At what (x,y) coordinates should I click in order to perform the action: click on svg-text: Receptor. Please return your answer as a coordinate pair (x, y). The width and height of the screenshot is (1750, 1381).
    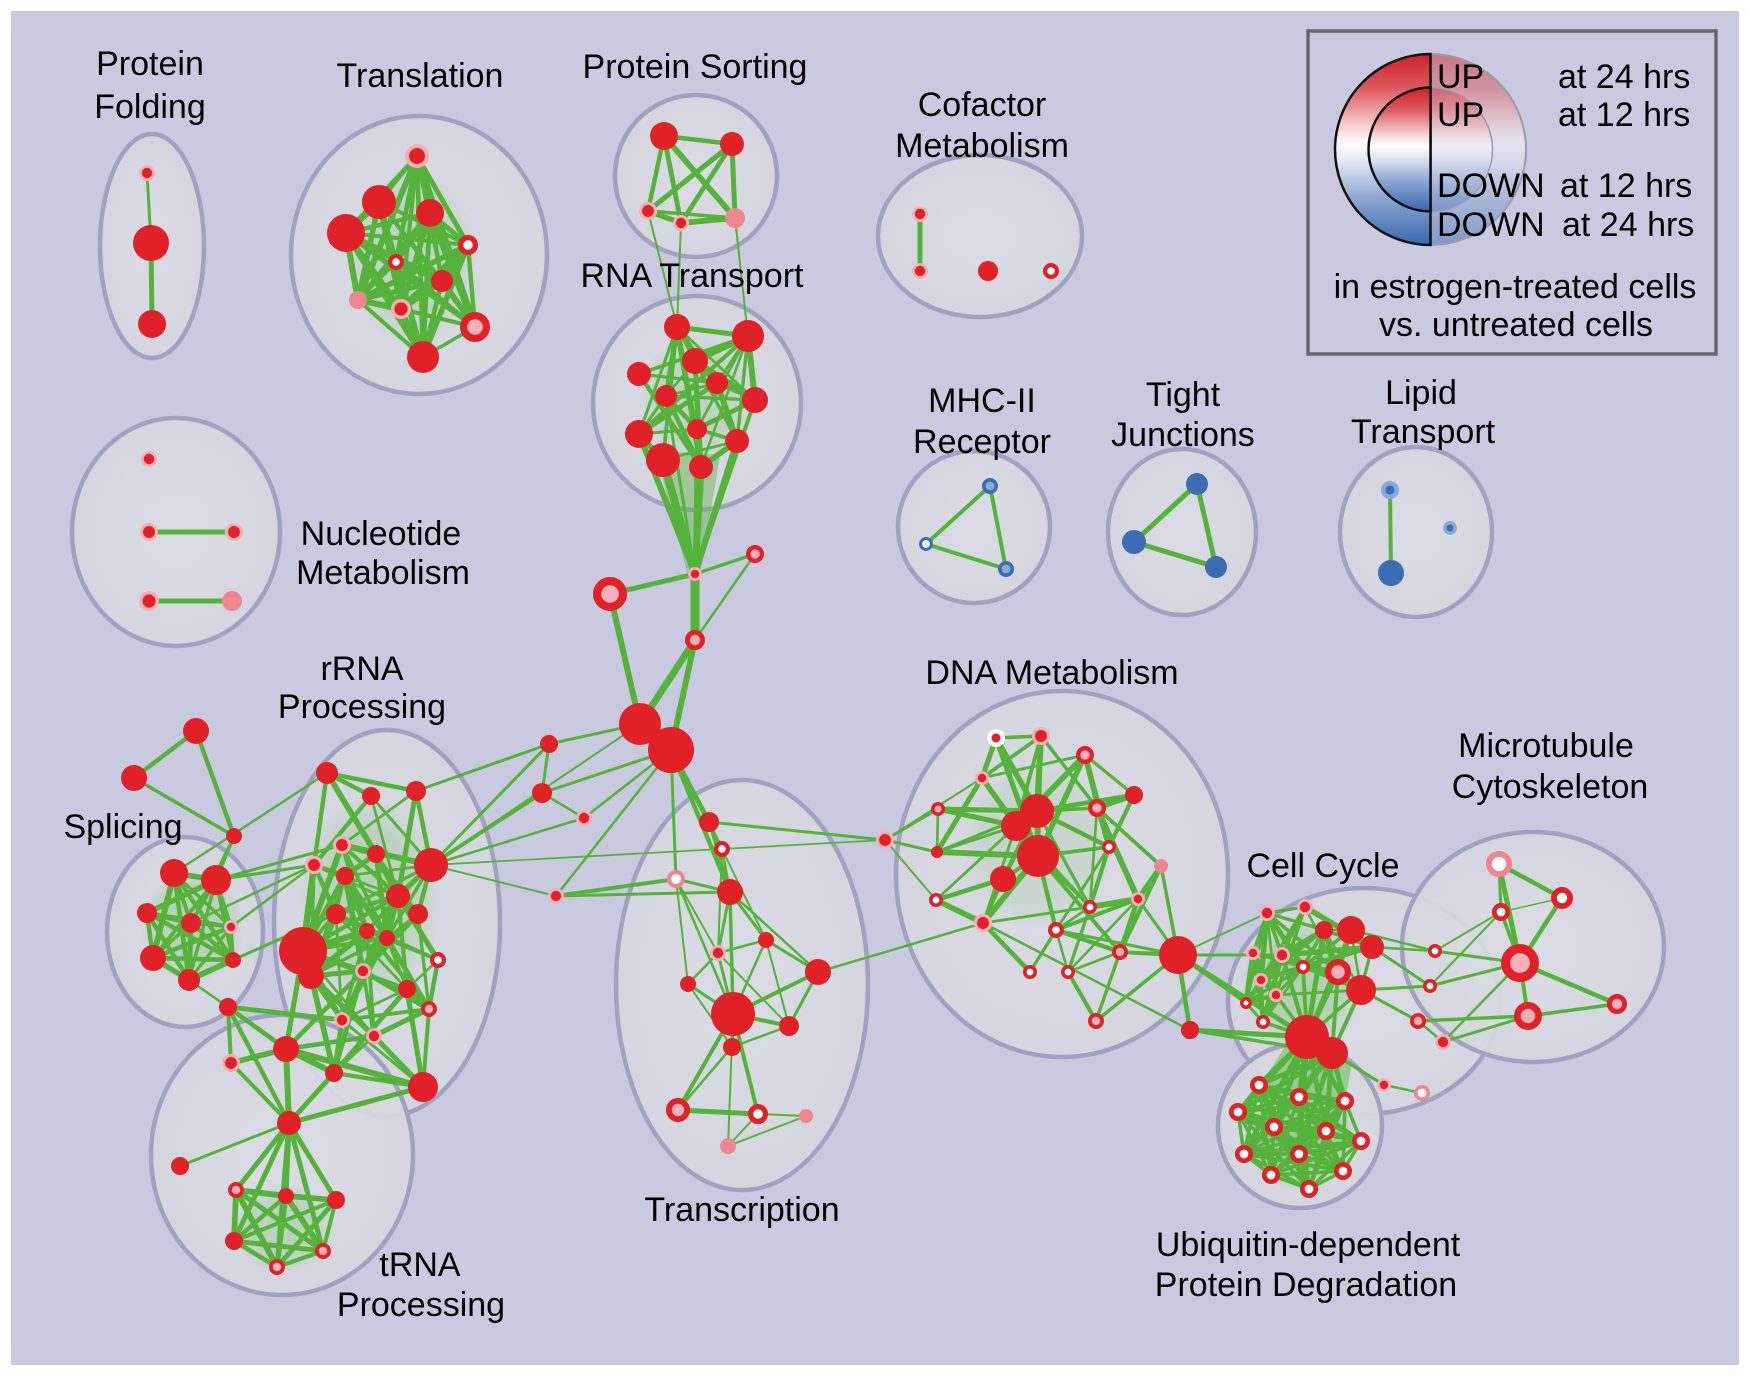
    Looking at the image, I should click on (982, 442).